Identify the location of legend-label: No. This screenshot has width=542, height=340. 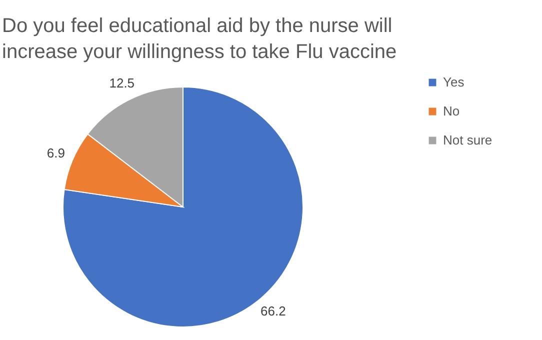
(451, 111).